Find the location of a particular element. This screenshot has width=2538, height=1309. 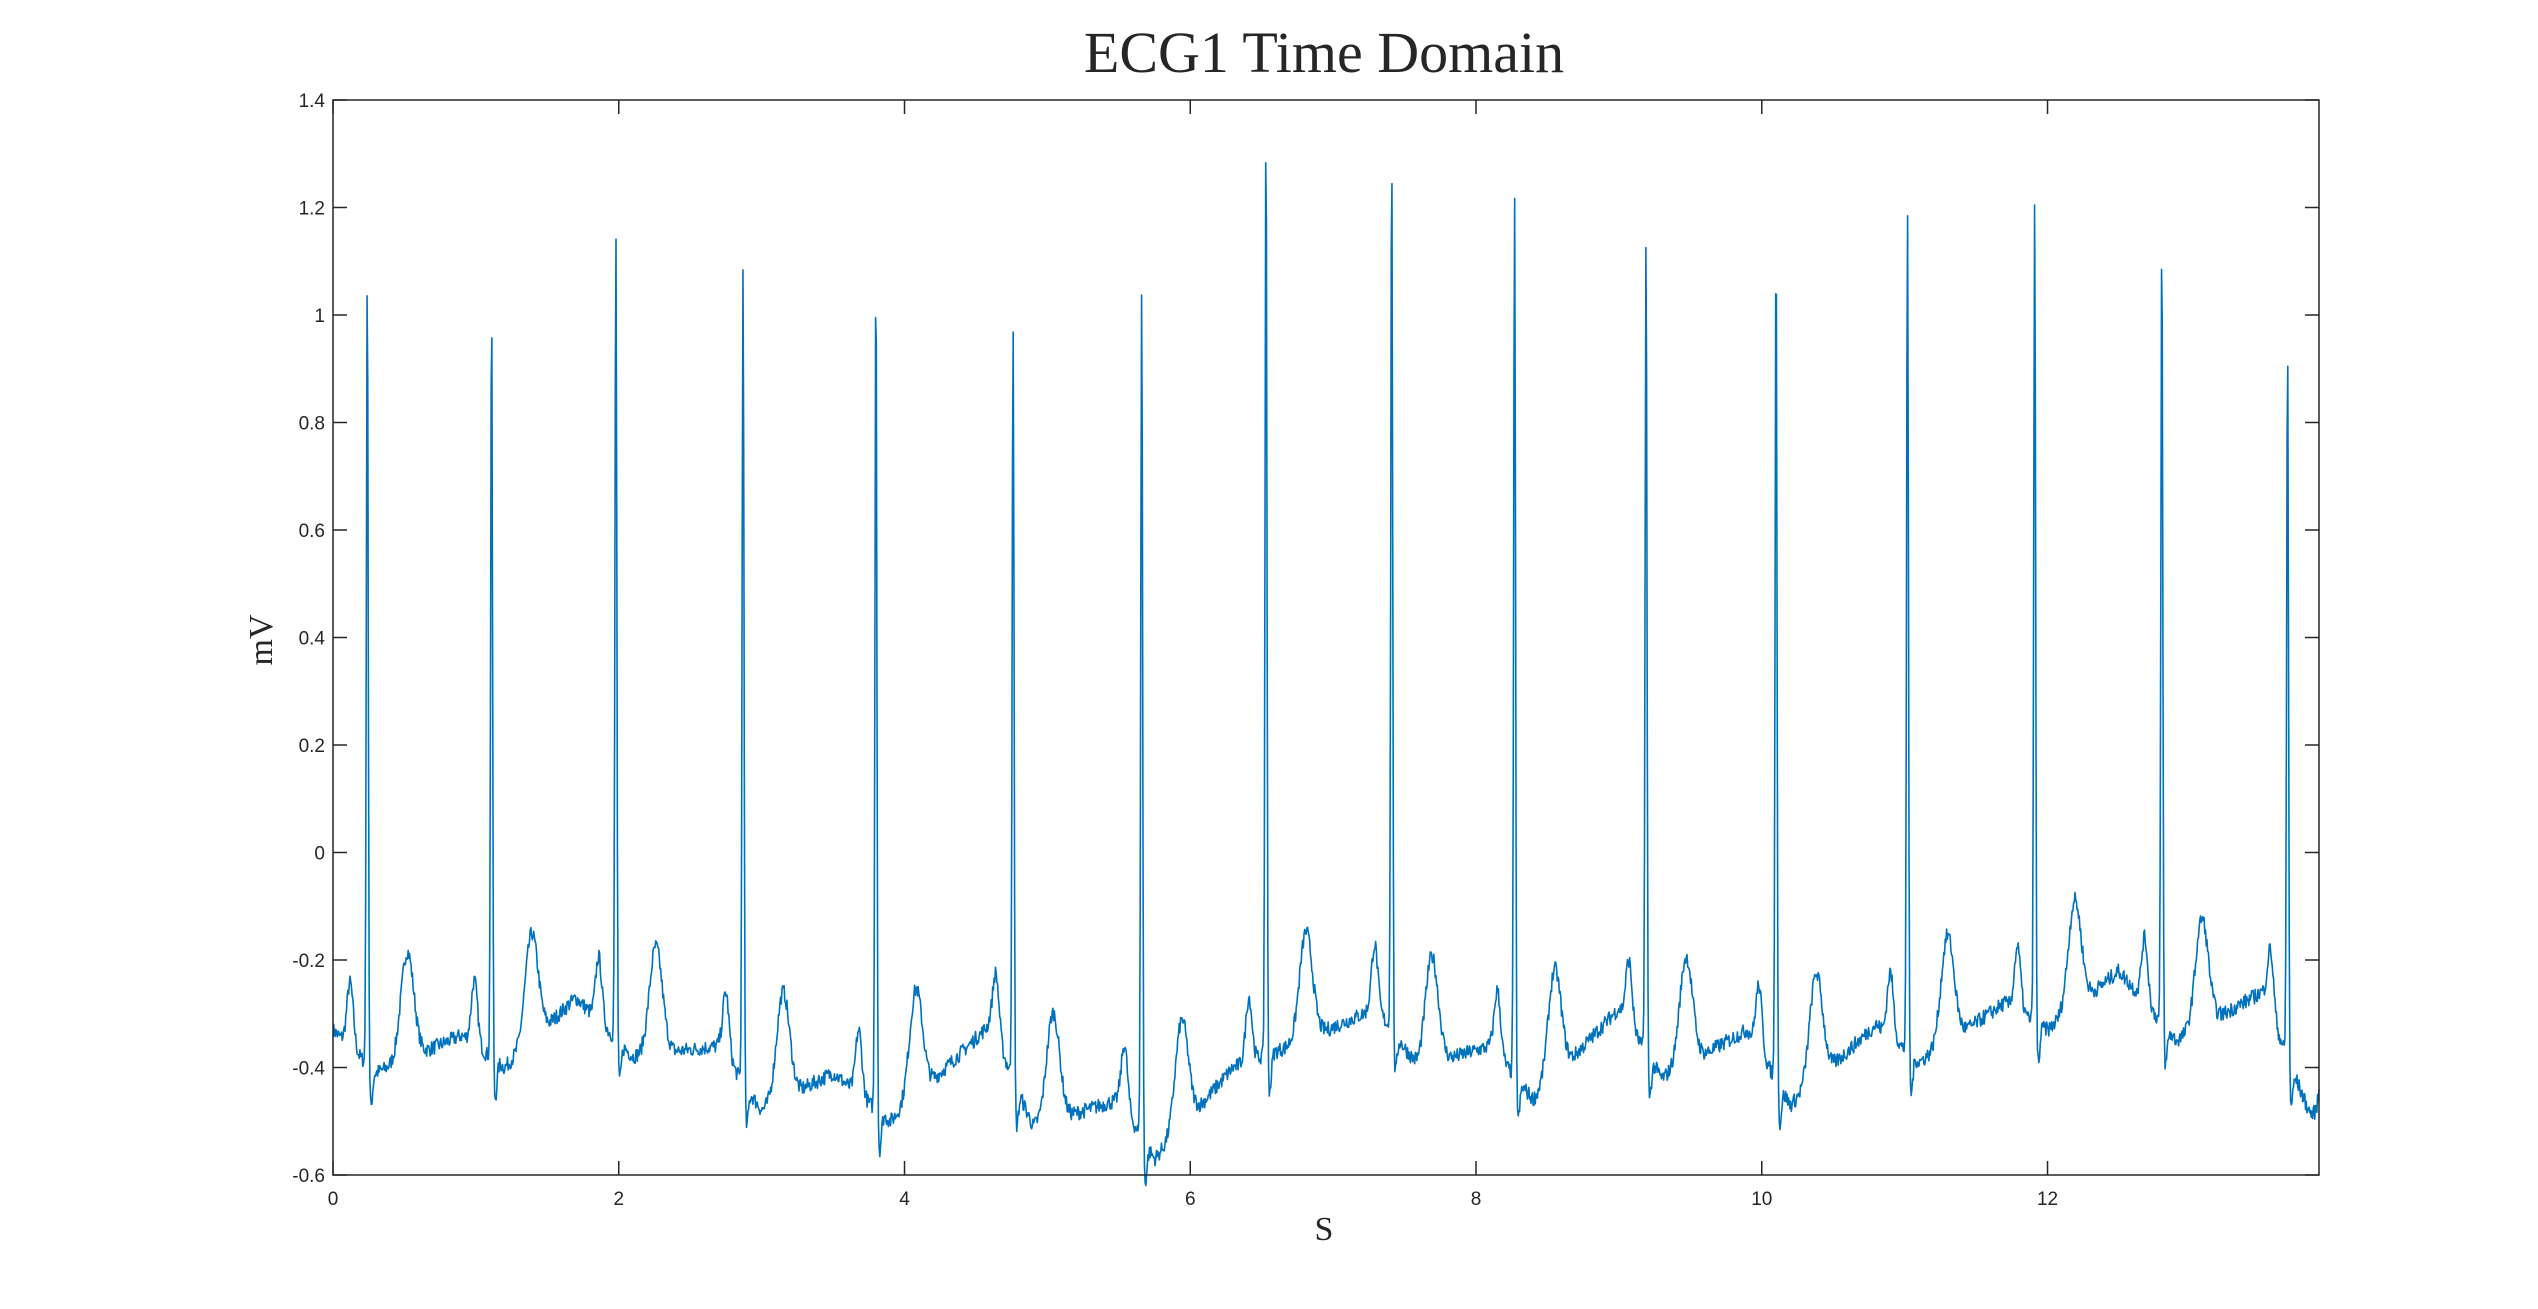

x-tick-label: 6 is located at coordinates (1190, 1199).